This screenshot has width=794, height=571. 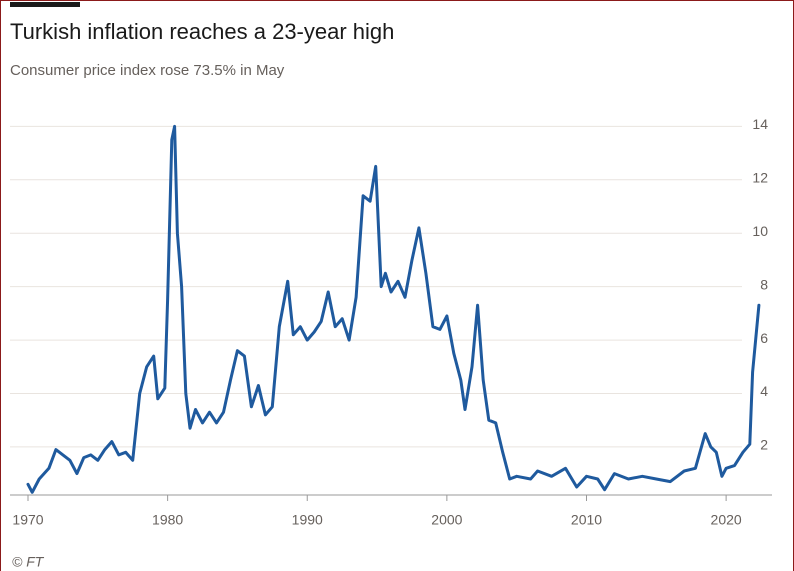 I want to click on x-tick-label: 1990, so click(x=307, y=520).